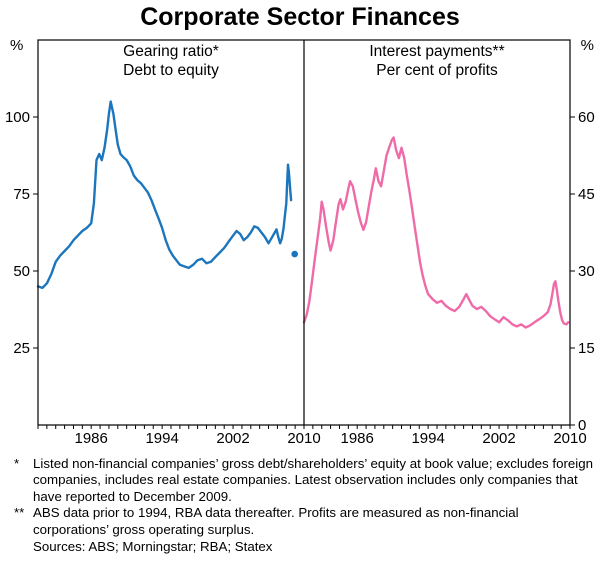 Image resolution: width=600 pixels, height=567 pixels. Describe the element at coordinates (17, 117) in the screenshot. I see `y-tick-label: 100` at that location.